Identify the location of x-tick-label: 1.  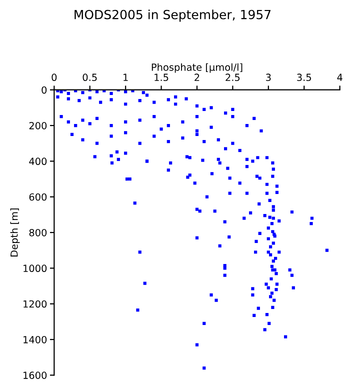
(126, 77).